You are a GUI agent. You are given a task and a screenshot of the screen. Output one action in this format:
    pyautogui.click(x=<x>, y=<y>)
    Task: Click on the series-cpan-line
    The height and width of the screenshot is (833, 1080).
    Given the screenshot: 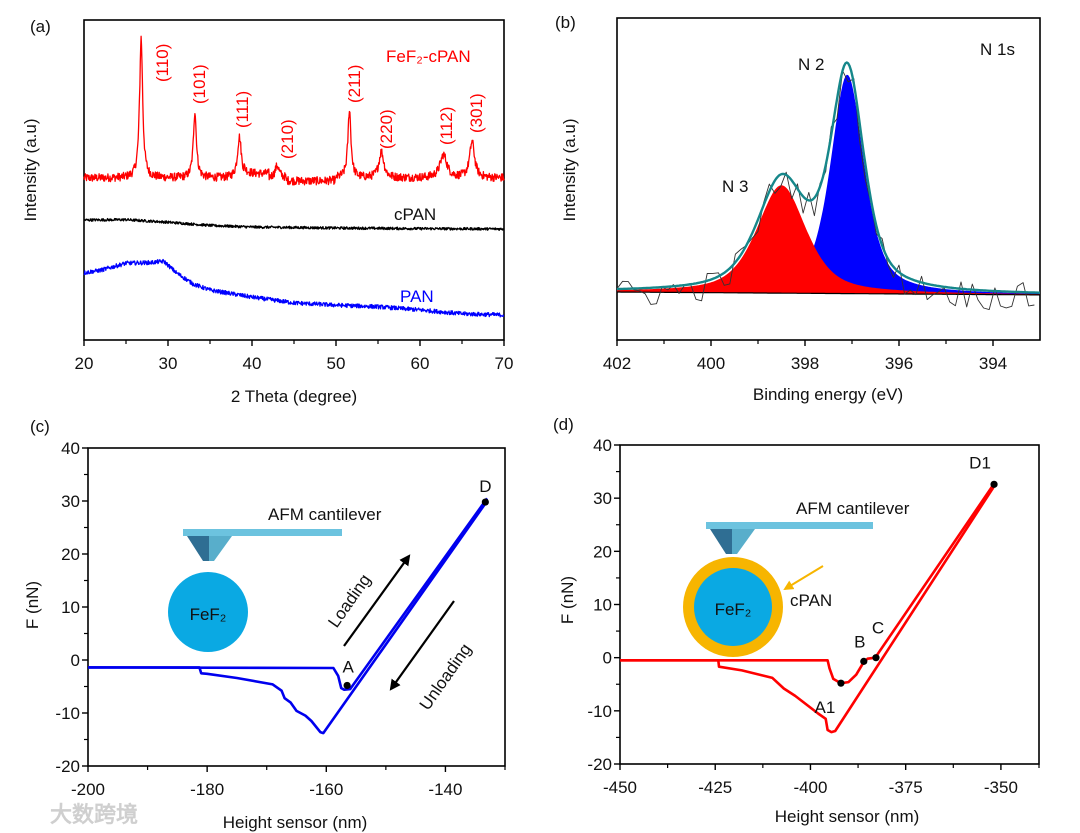 What is the action you would take?
    pyautogui.click(x=294, y=224)
    